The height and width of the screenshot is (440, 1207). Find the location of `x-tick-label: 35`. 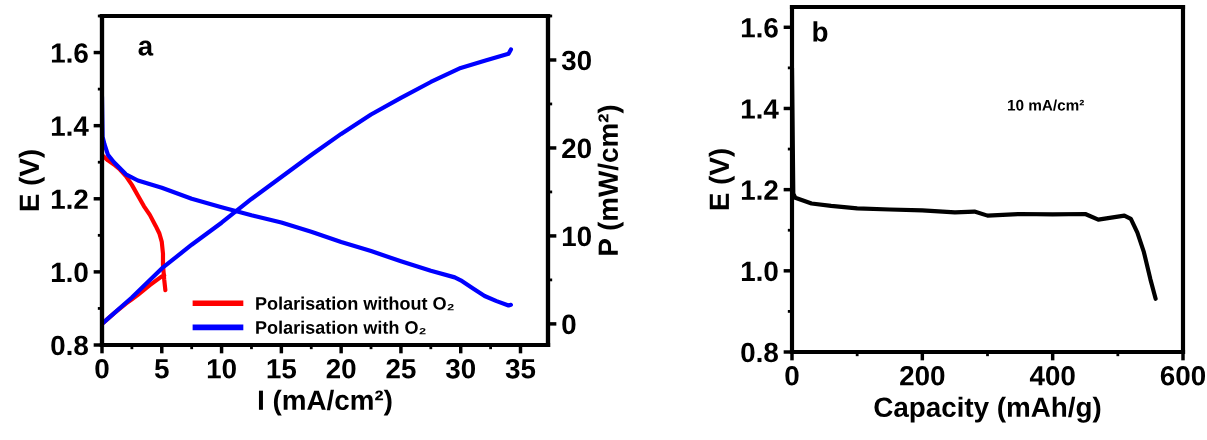

x-tick-label: 35 is located at coordinates (520, 368).